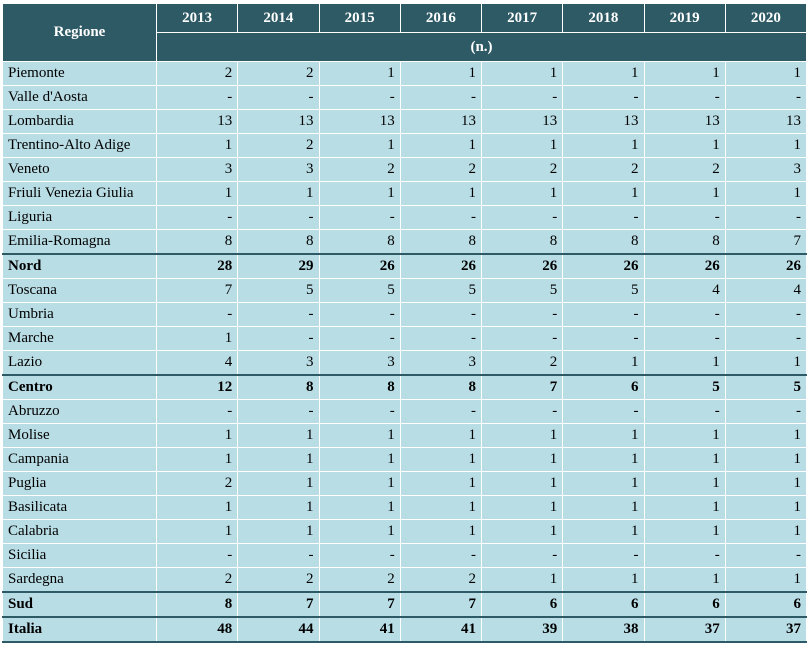  What do you see at coordinates (766, 629) in the screenshot?
I see `value-cell: 37` at bounding box center [766, 629].